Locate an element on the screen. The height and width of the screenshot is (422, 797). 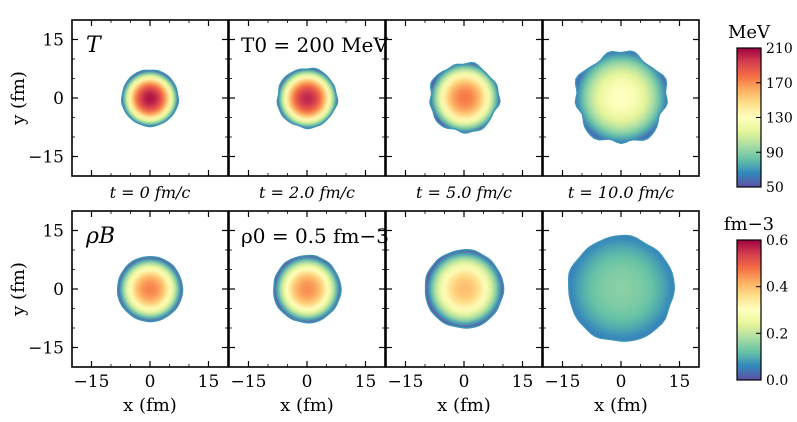
colorbar-tick-label: 0.2 is located at coordinates (777, 334).